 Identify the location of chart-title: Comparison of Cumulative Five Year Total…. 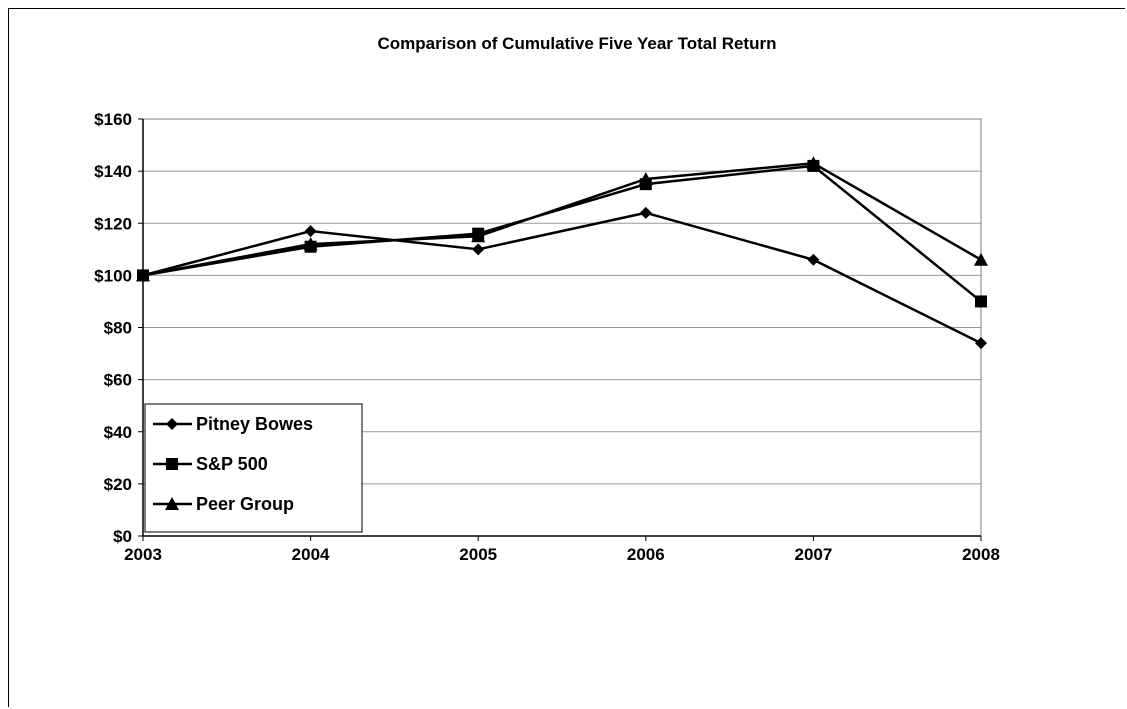
(577, 43).